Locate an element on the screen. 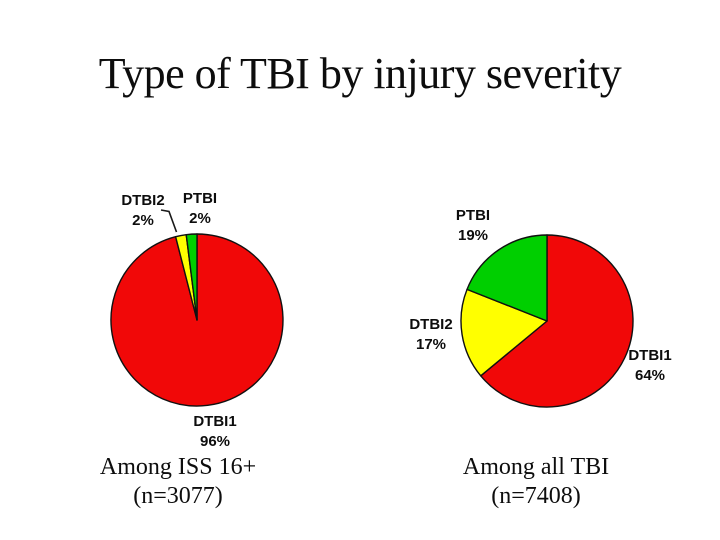 This screenshot has width=720, height=540. caption-among-all-tbi: Among all TBI (n=7408) is located at coordinates (536, 482).